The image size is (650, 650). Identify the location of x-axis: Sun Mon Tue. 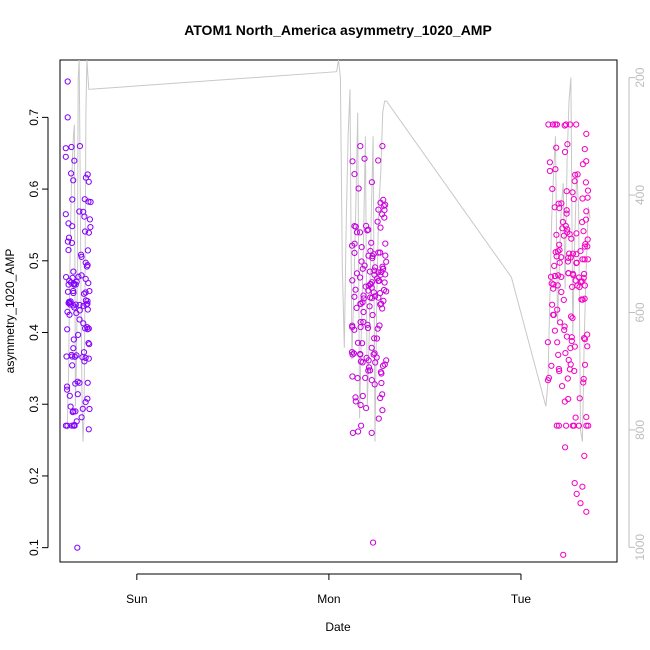
(328, 589).